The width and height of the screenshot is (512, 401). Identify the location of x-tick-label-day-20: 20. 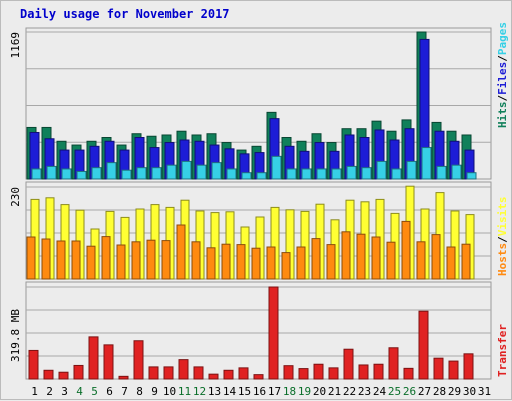
(319, 391).